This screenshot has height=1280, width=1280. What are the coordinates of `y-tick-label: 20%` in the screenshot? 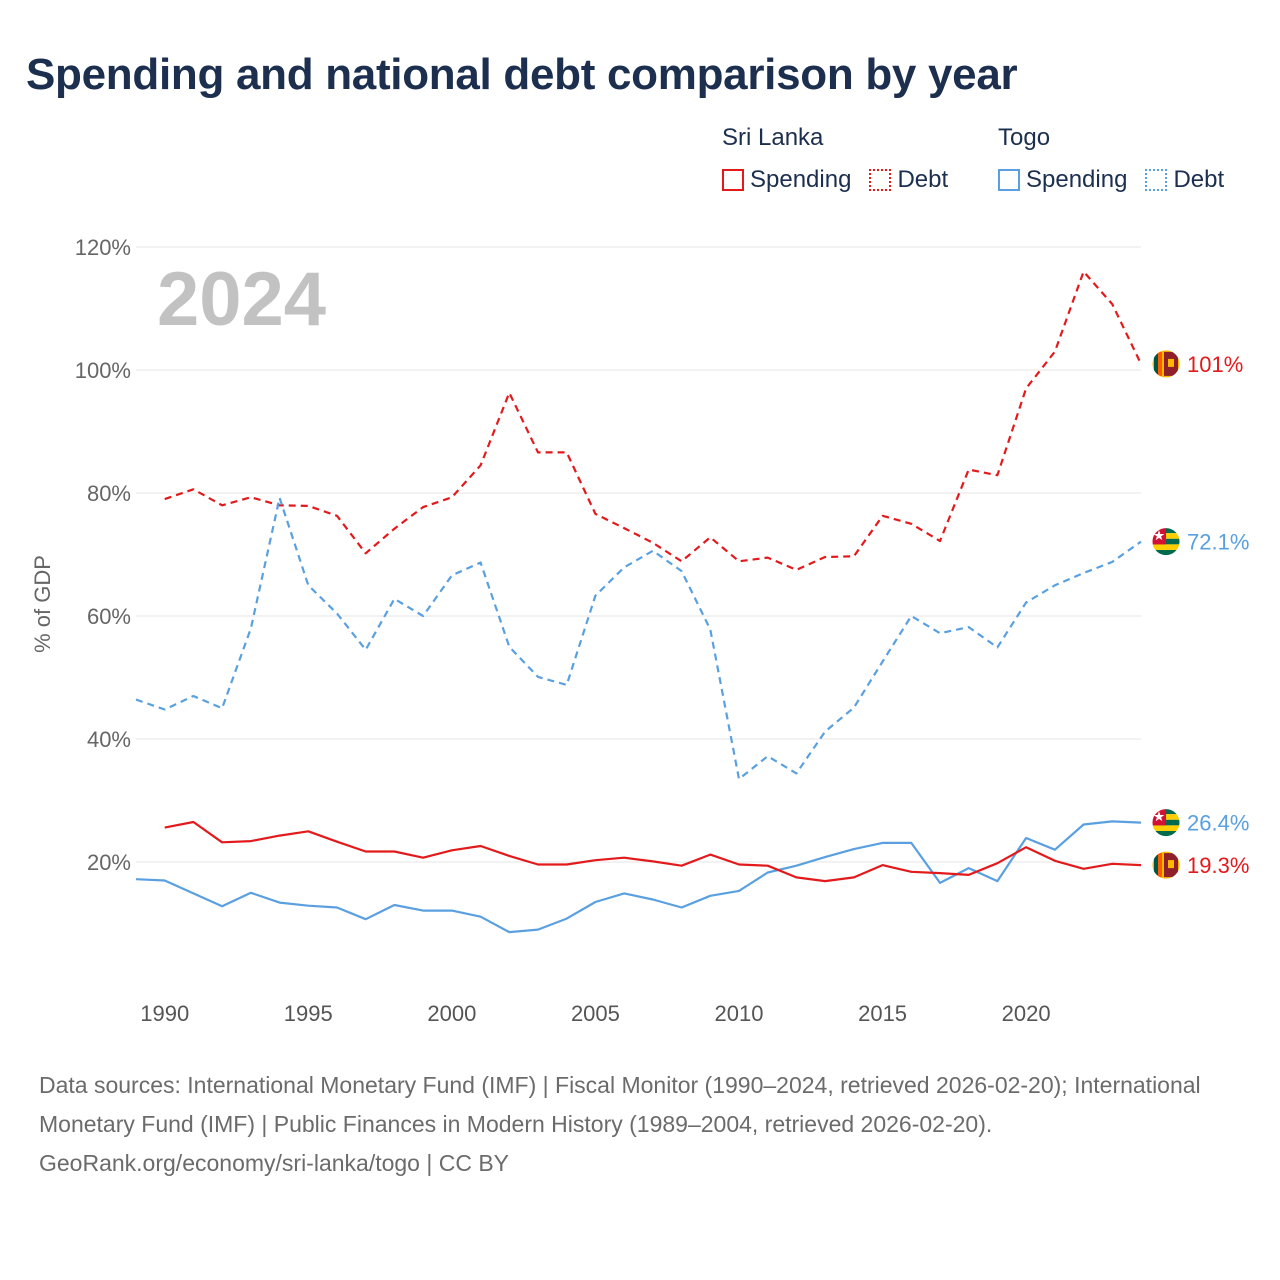 It's located at (109, 862).